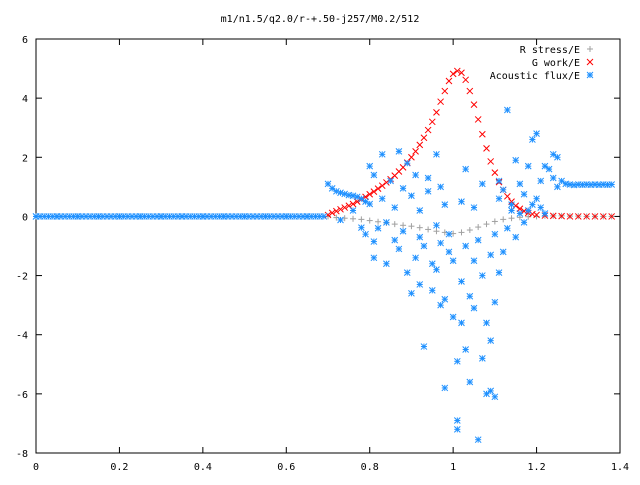  Describe the element at coordinates (620, 467) in the screenshot. I see `x-tick-label: 1.4` at that location.